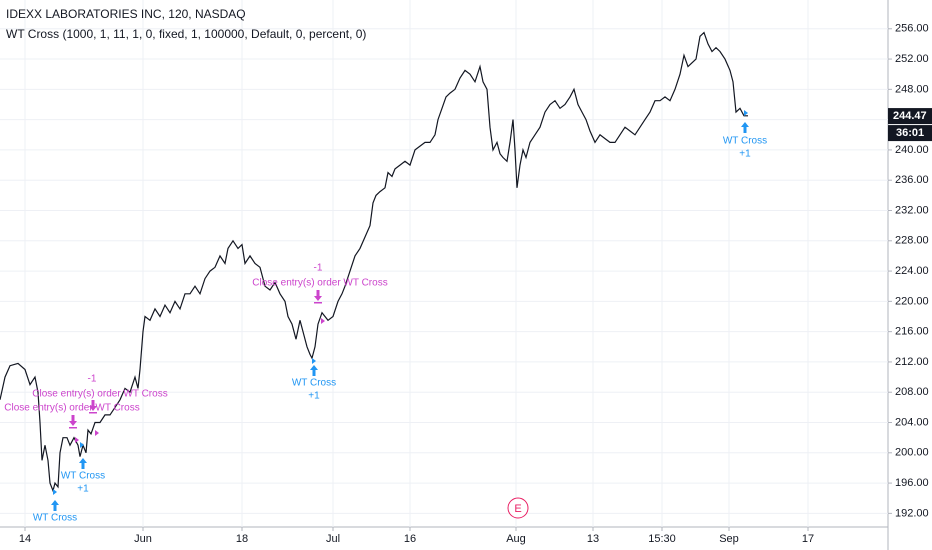  Describe the element at coordinates (912, 180) in the screenshot. I see `y-tick-label: 236.00` at that location.